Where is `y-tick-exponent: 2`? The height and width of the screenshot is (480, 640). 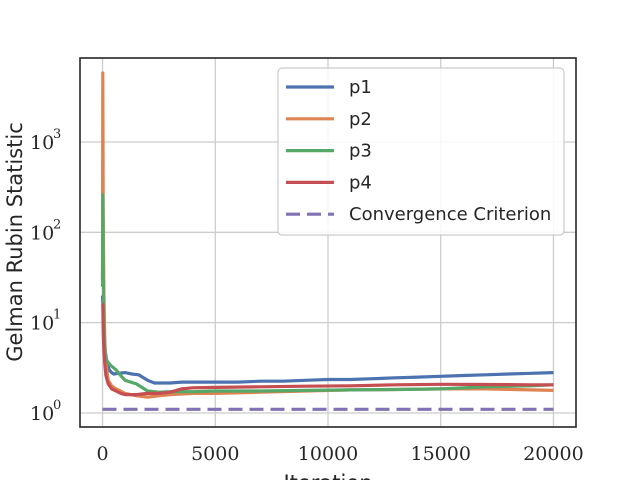 y-tick-exponent: 2 is located at coordinates (57, 224).